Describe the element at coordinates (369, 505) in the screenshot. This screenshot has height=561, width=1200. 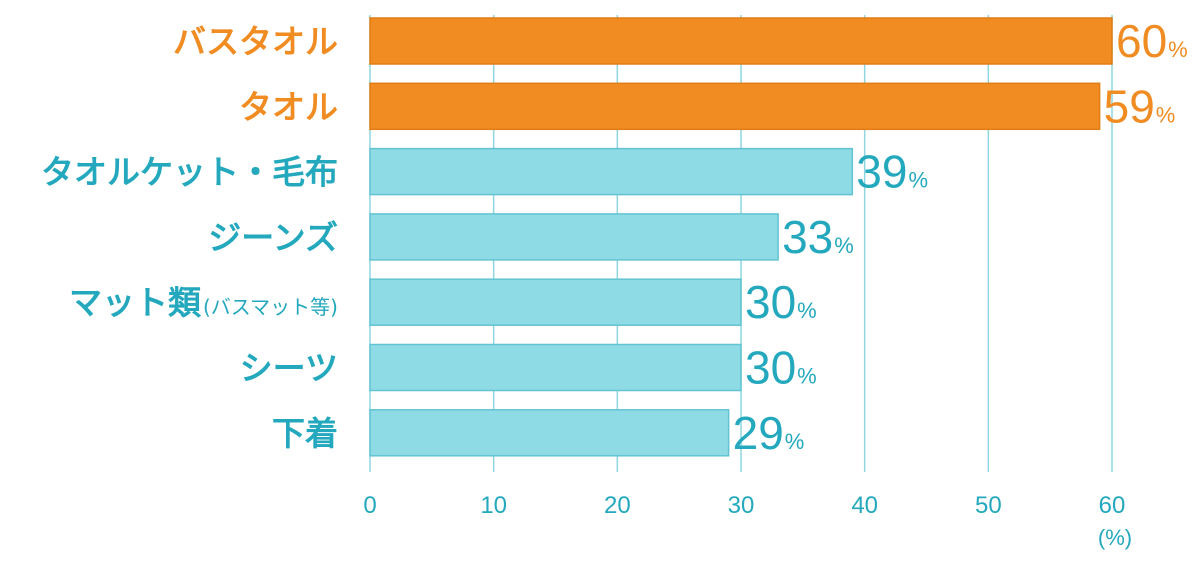
I see `x-tick-label: 0` at that location.